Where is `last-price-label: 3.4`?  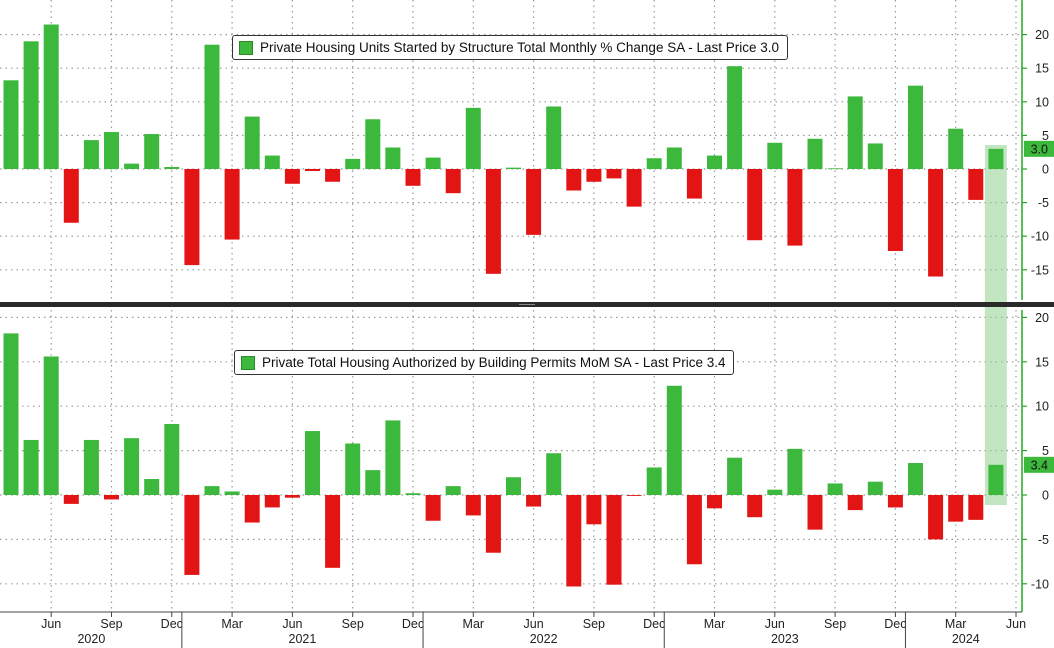 last-price-label: 3.4 is located at coordinates (1039, 465).